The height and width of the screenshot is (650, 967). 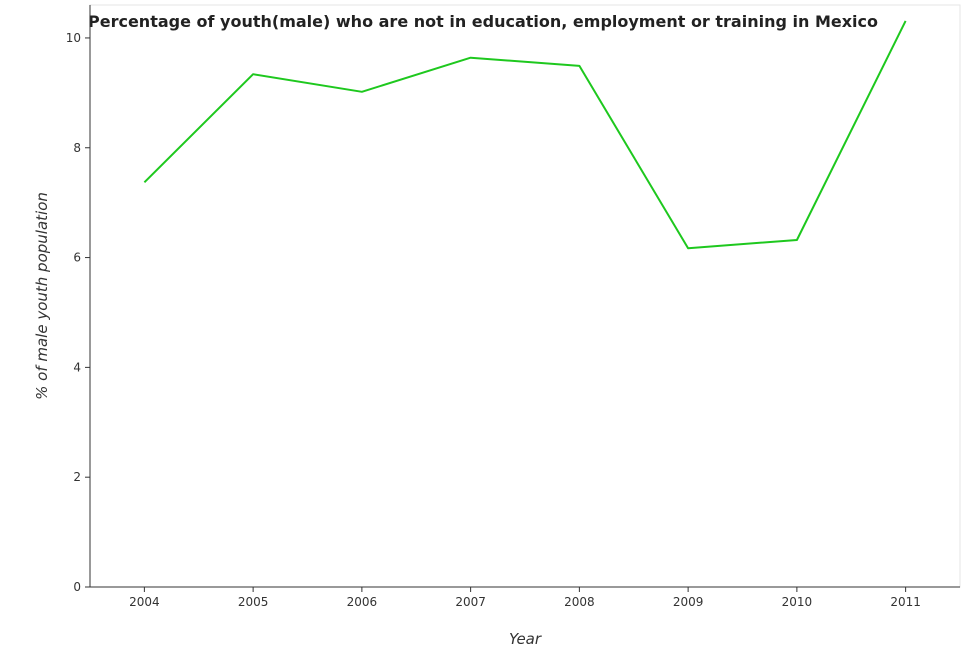 What do you see at coordinates (144, 602) in the screenshot?
I see `x-tick-label: 2004` at bounding box center [144, 602].